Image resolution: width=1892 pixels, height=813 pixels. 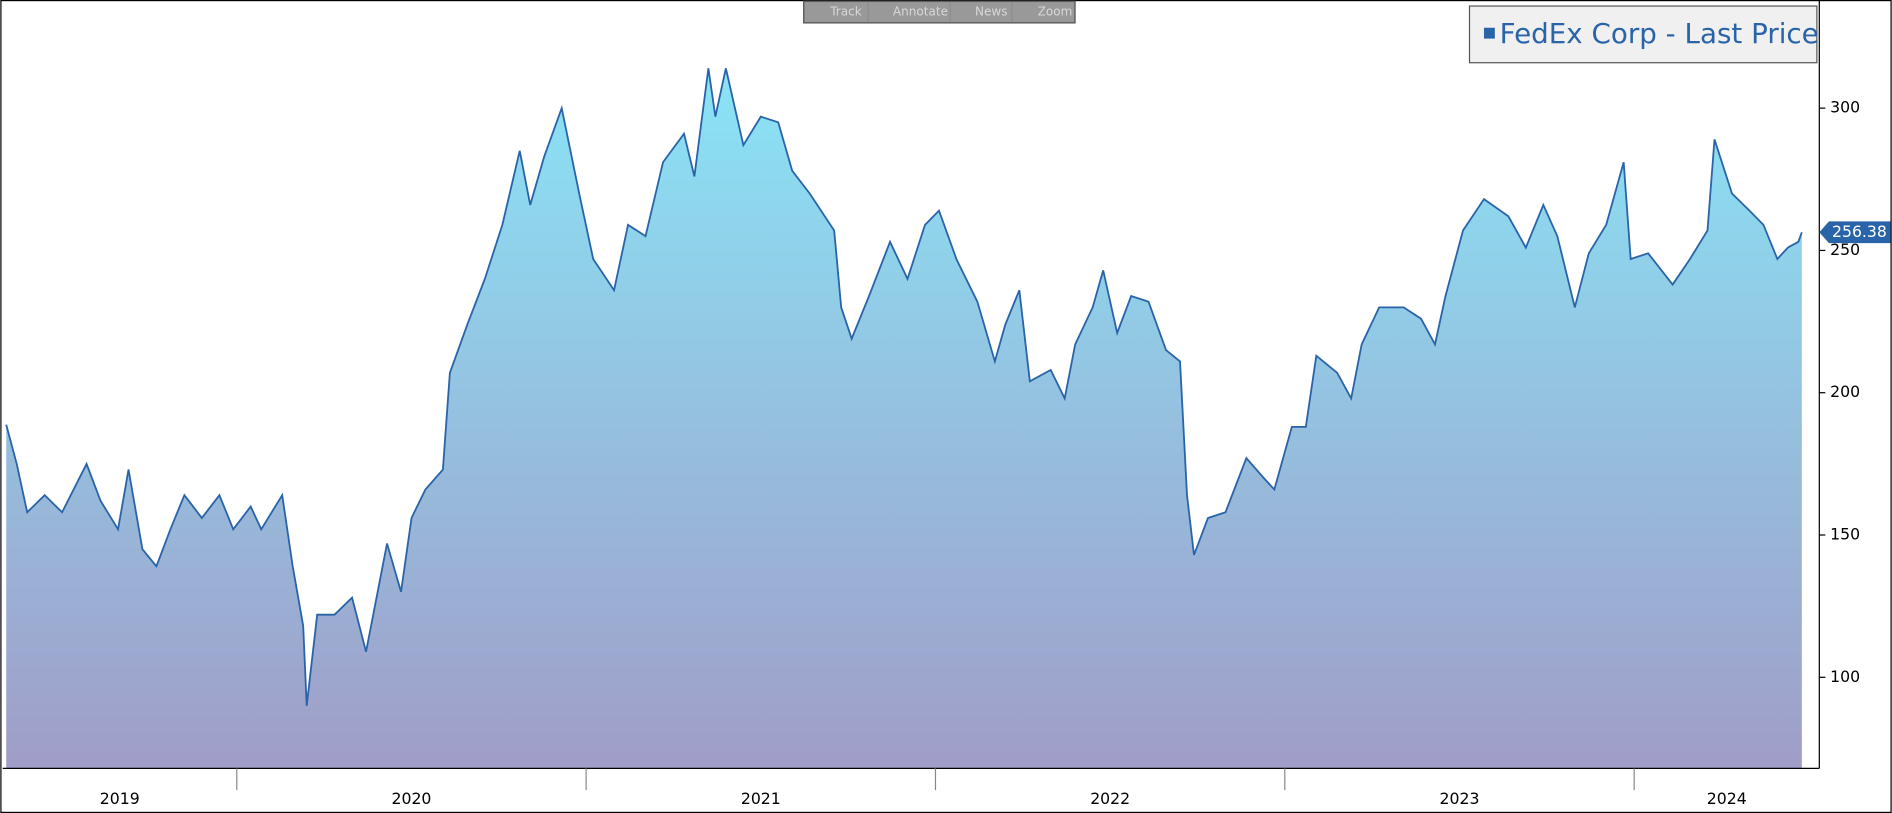 I want to click on legend-swatch, so click(x=1489, y=33).